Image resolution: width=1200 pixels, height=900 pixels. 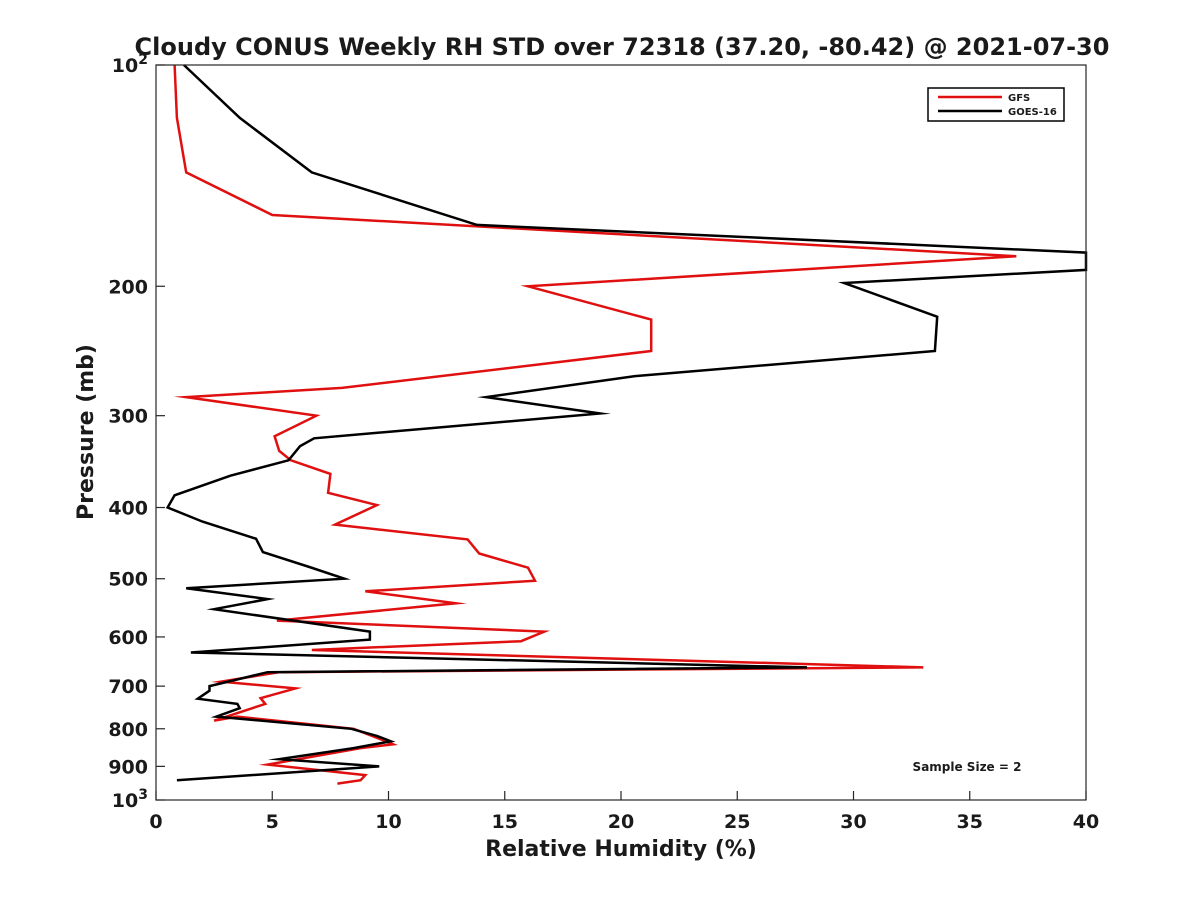 What do you see at coordinates (128, 287) in the screenshot?
I see `y-tick-label: 200` at bounding box center [128, 287].